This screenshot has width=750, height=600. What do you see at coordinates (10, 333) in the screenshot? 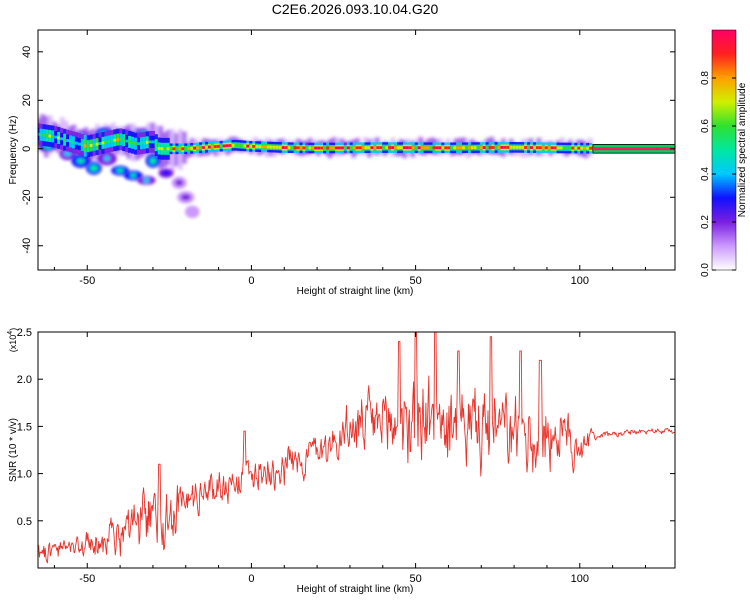
I see `snr-multiplier-exp: 4` at bounding box center [10, 333].